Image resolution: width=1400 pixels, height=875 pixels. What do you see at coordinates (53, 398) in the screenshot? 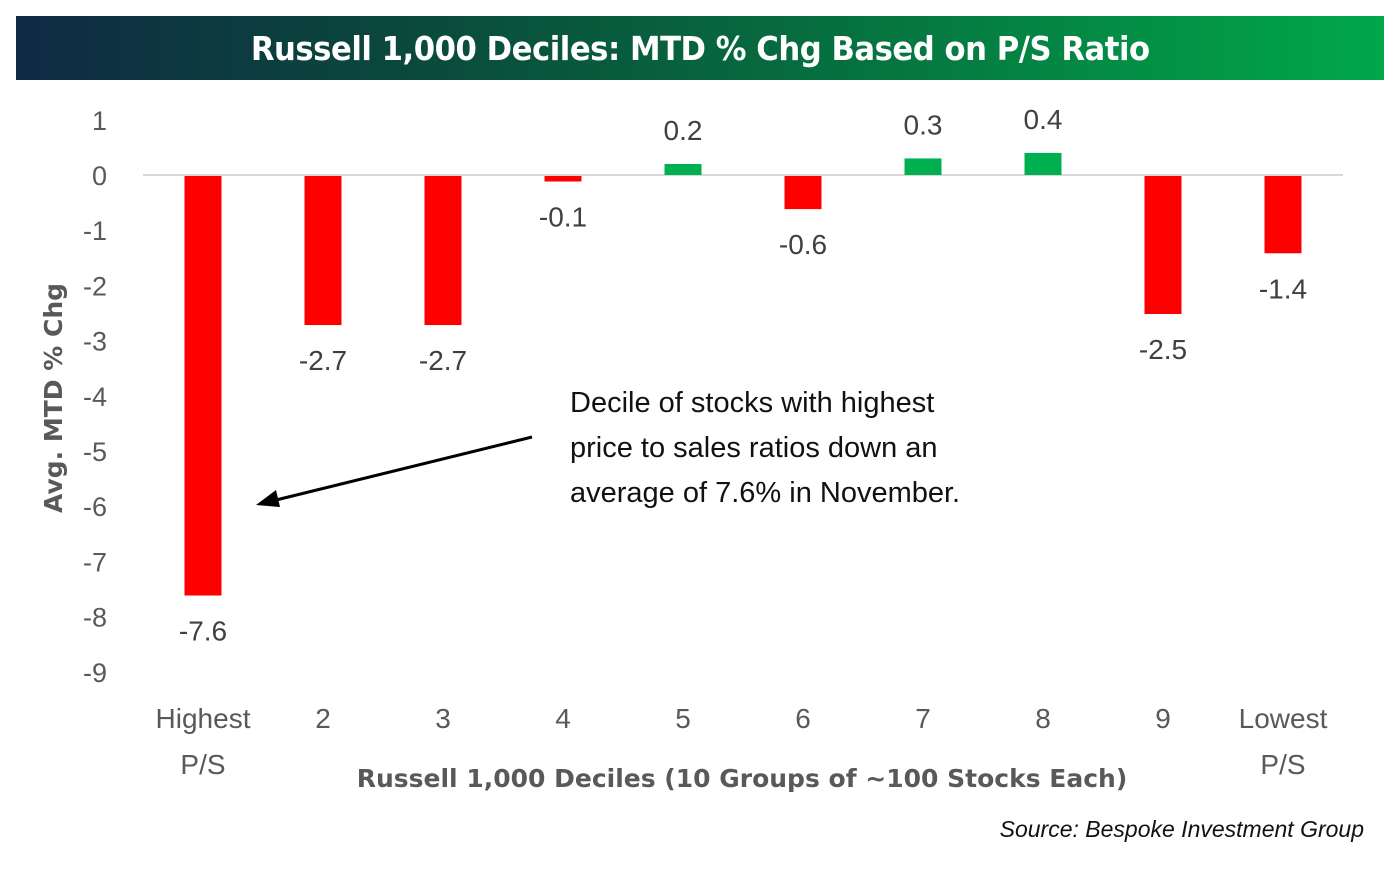
I see `y-axis-title: Avg. MTD % Chg` at bounding box center [53, 398].